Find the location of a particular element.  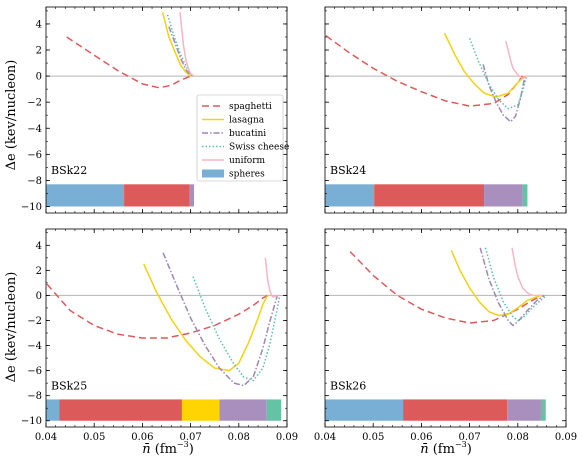

legend-item-spheres: spheres is located at coordinates (233, 174).